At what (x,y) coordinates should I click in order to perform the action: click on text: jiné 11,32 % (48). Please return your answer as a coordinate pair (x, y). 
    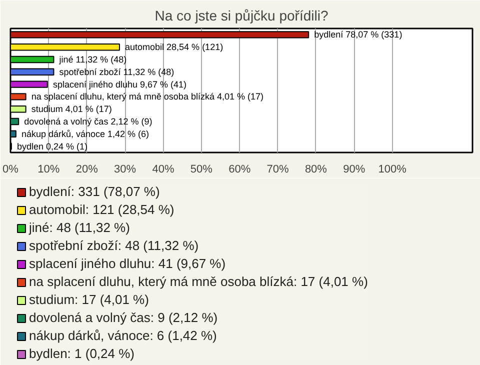
    Looking at the image, I should click on (93, 59).